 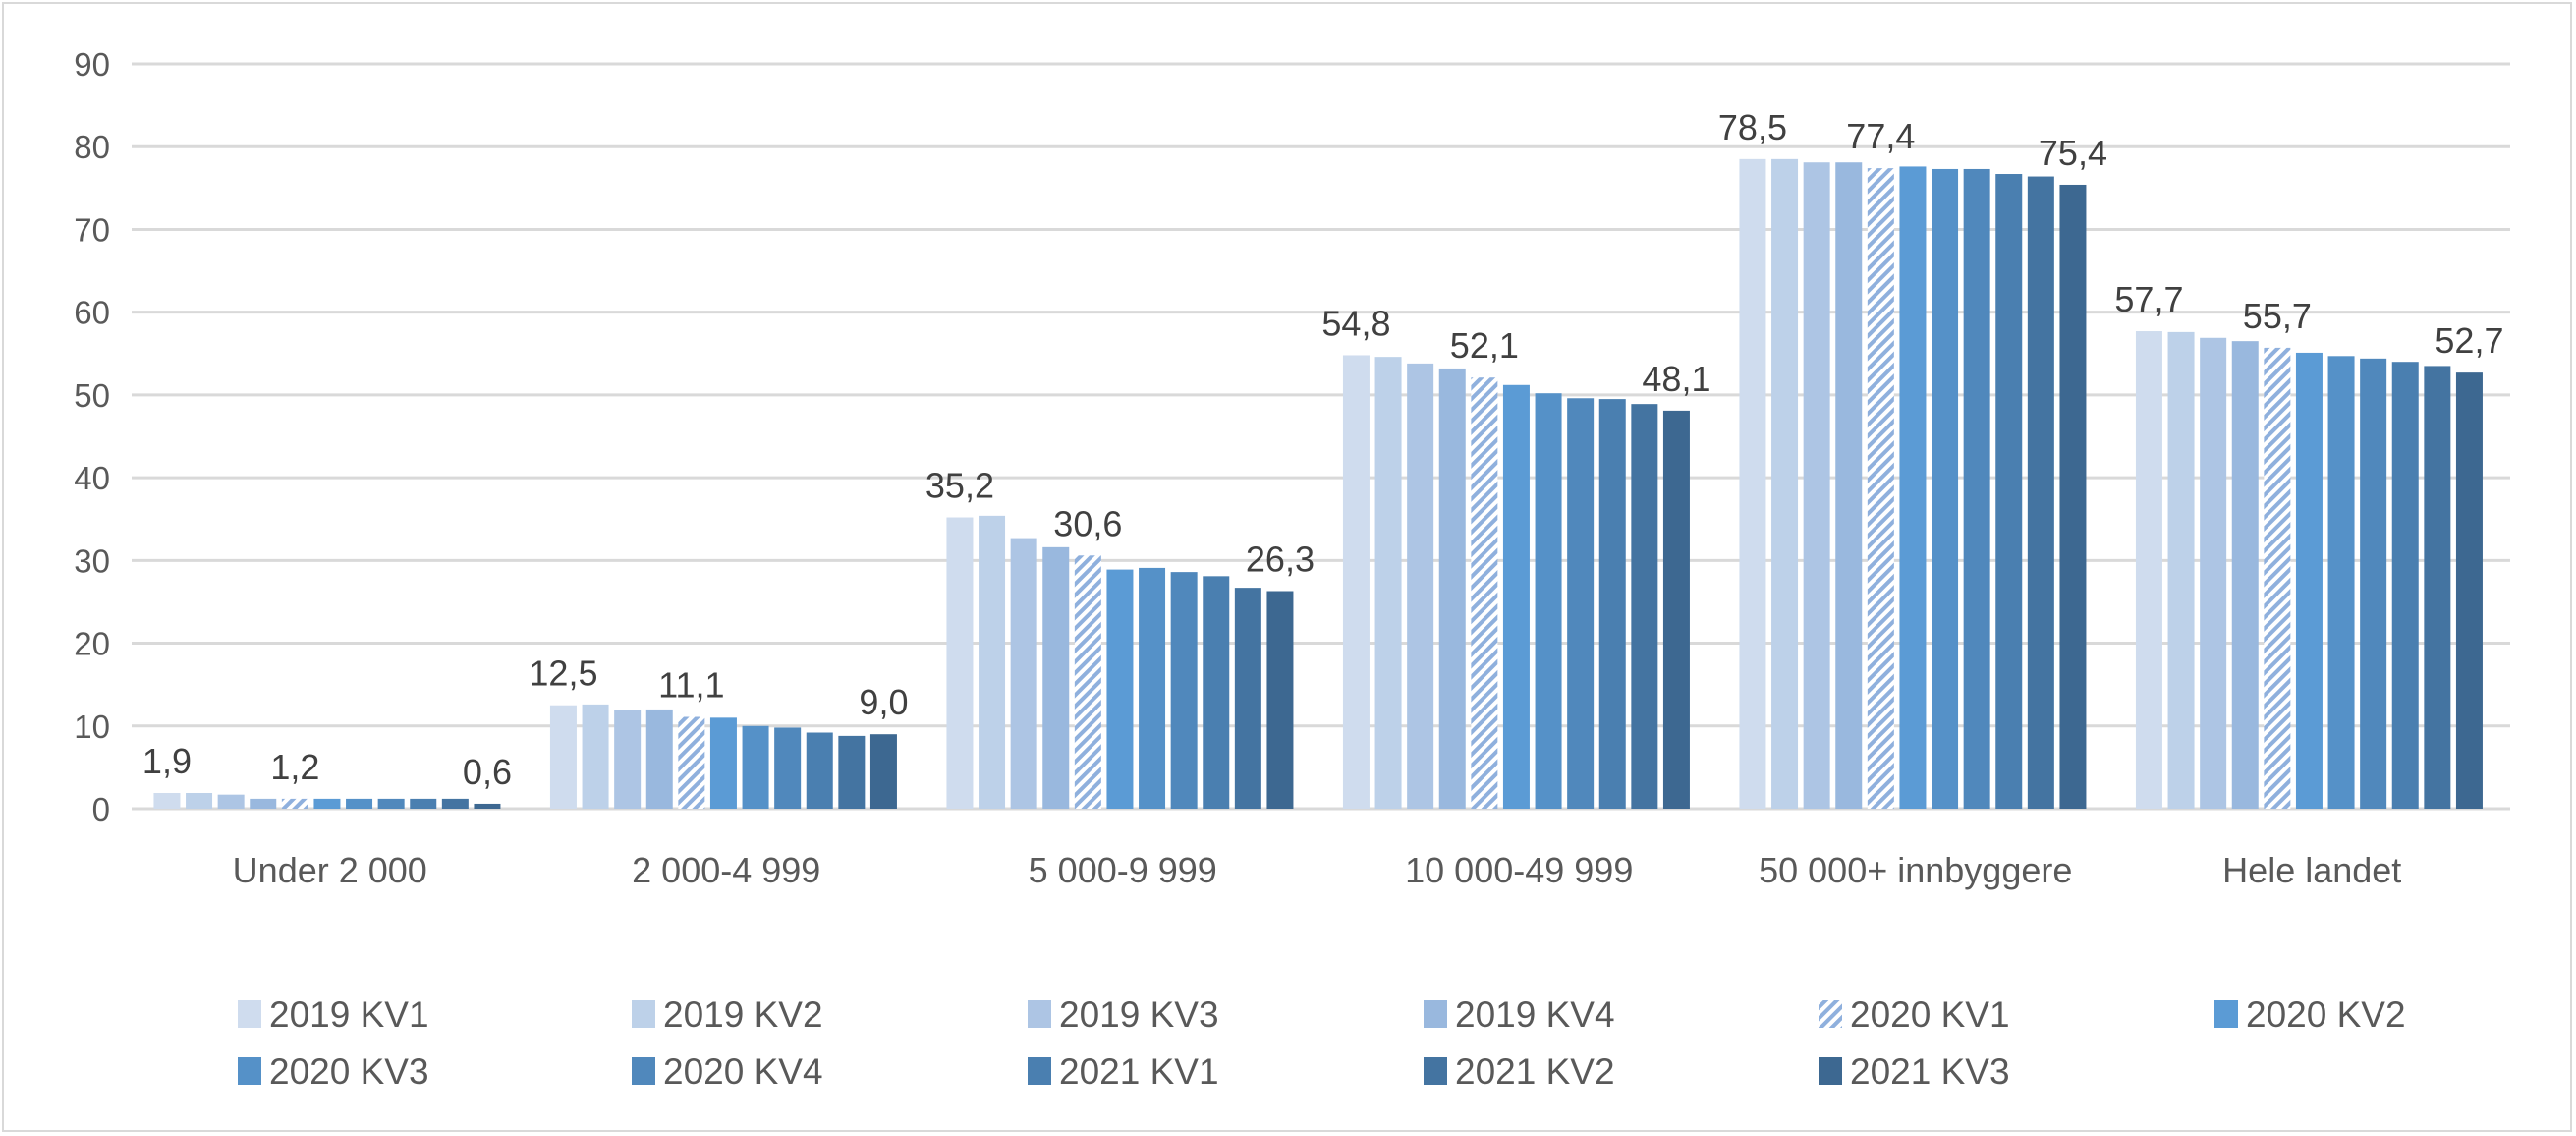 I want to click on category-label: Hele landet, so click(x=2311, y=870).